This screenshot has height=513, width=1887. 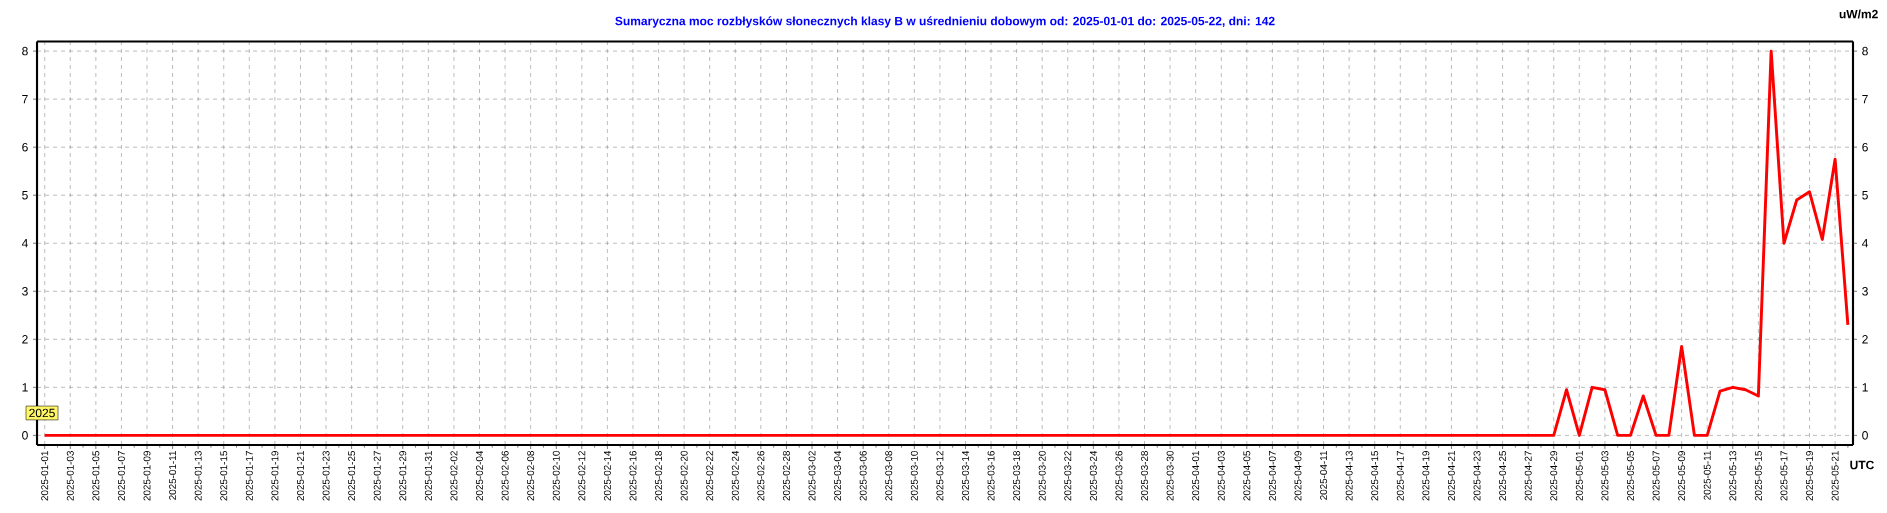 I want to click on x-tick-label: 2025-05-05, so click(x=1630, y=476).